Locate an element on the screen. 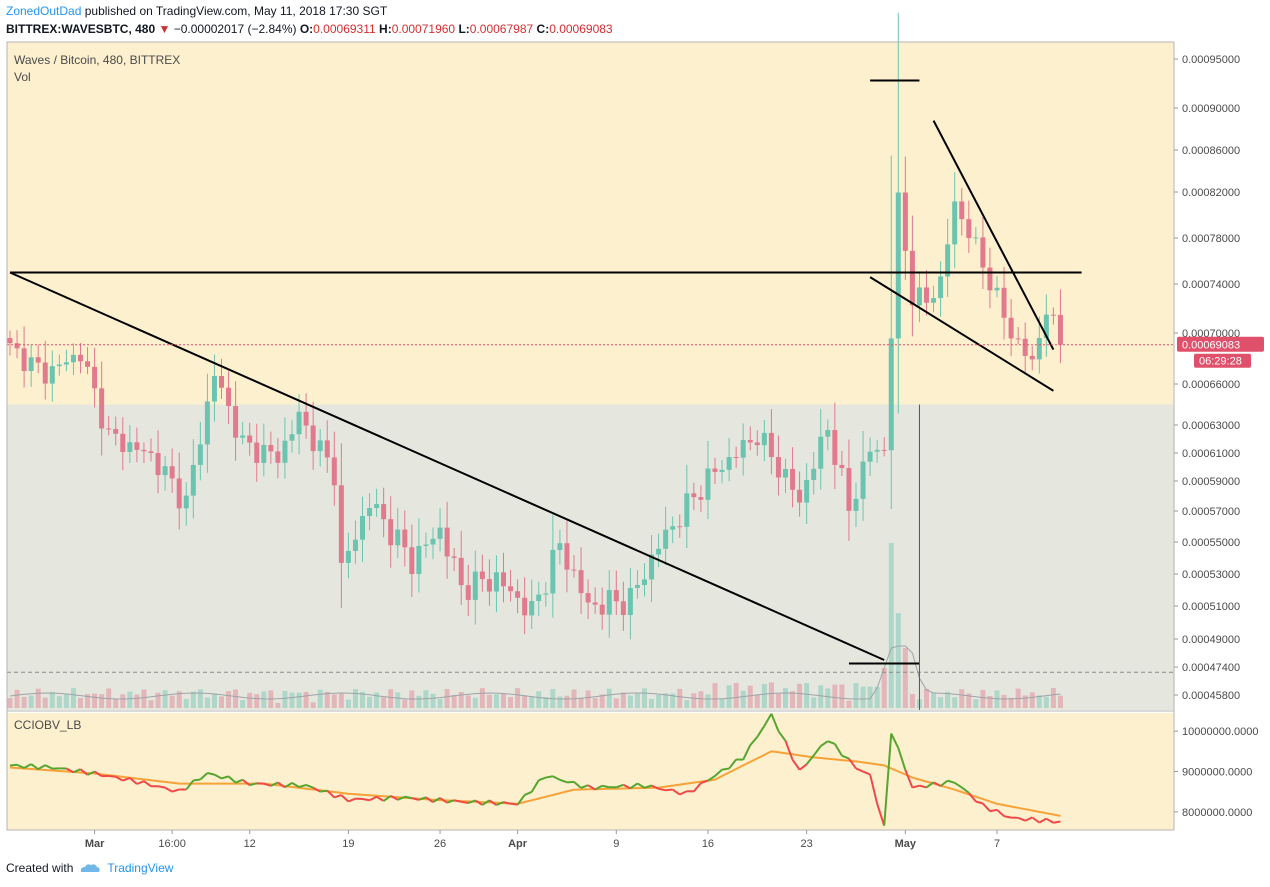 Image resolution: width=1270 pixels, height=887 pixels. chart-title: Waves / Bitcoin, 480, BITTREX is located at coordinates (97, 60).